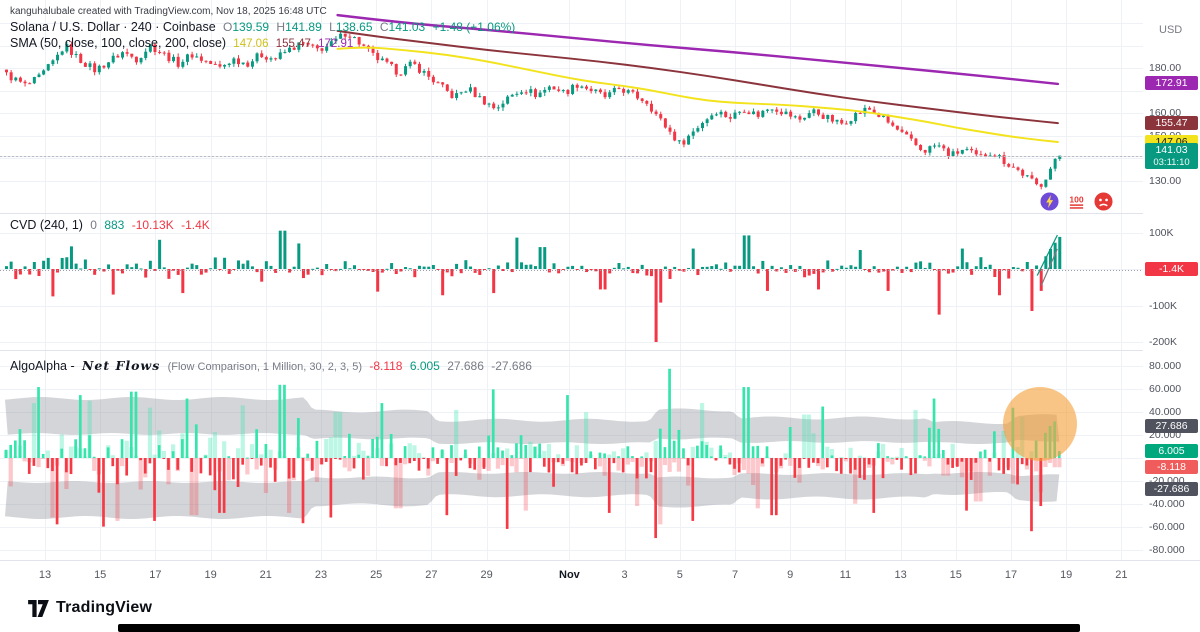 The height and width of the screenshot is (632, 1200). Describe the element at coordinates (1161, 232) in the screenshot. I see `cvd-tick: 100K` at that location.